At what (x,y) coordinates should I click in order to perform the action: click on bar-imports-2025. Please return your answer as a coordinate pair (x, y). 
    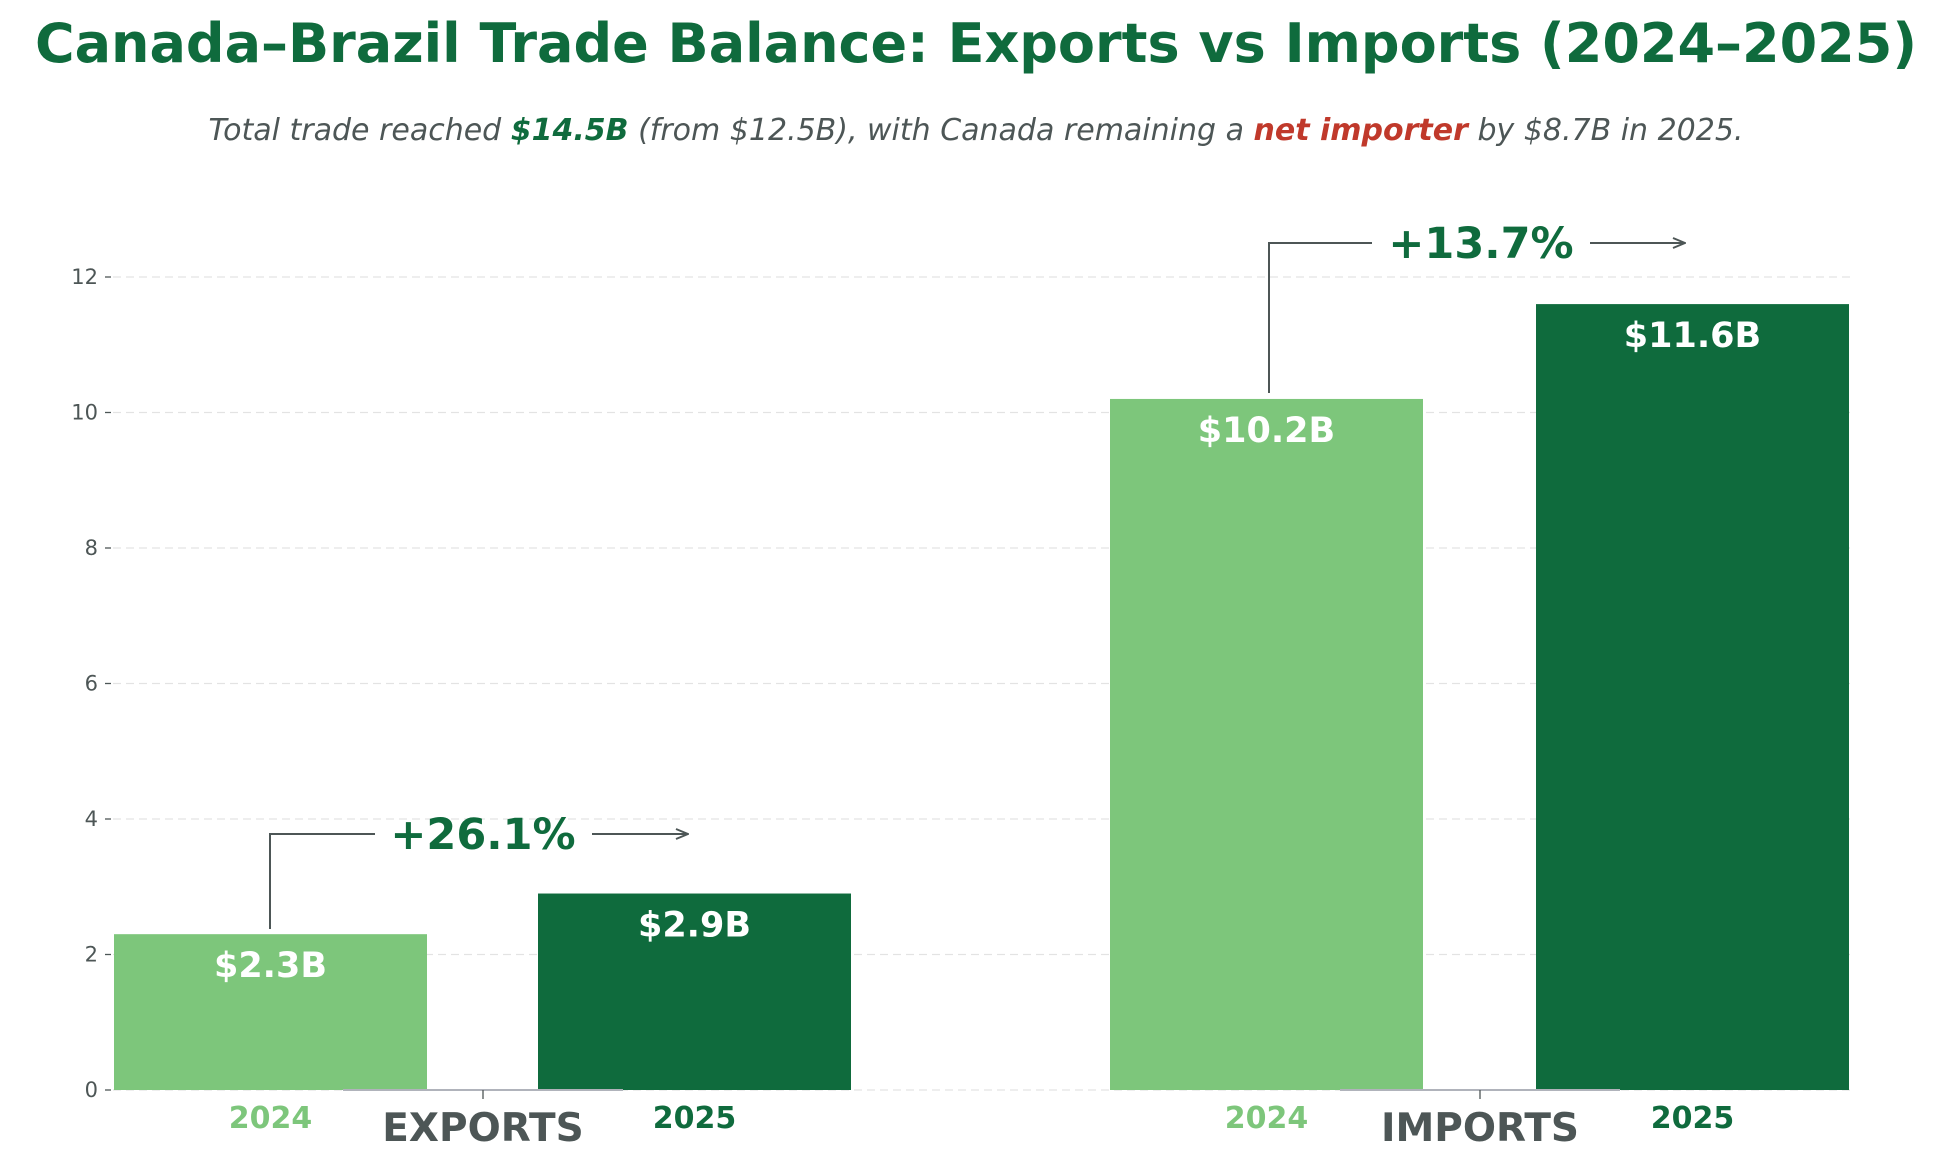
    Looking at the image, I should click on (1692, 697).